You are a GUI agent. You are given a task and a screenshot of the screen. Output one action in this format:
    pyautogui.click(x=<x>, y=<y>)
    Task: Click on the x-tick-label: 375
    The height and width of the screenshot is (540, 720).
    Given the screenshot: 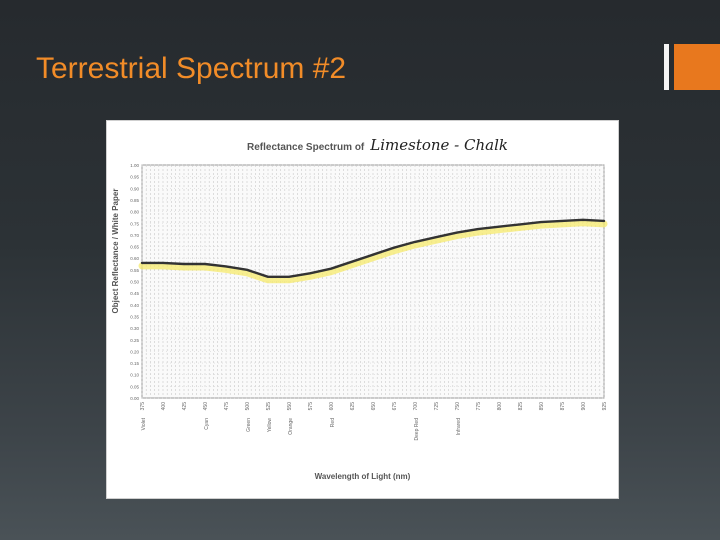 What is the action you would take?
    pyautogui.click(x=143, y=406)
    